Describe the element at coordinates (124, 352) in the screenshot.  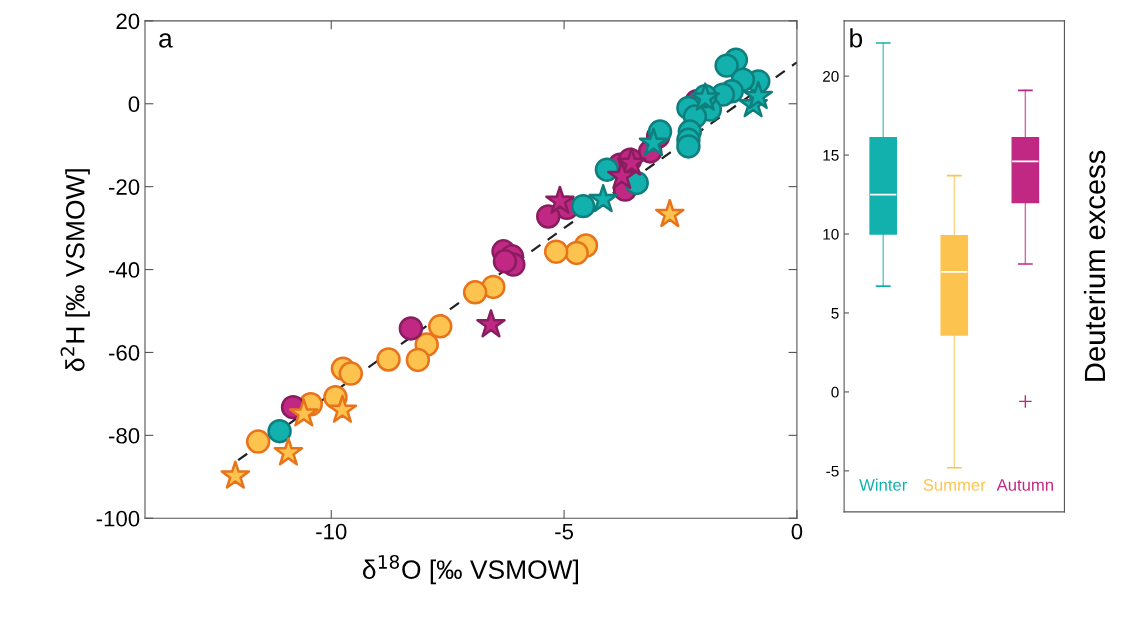
I see `y-tick-label: -60` at that location.